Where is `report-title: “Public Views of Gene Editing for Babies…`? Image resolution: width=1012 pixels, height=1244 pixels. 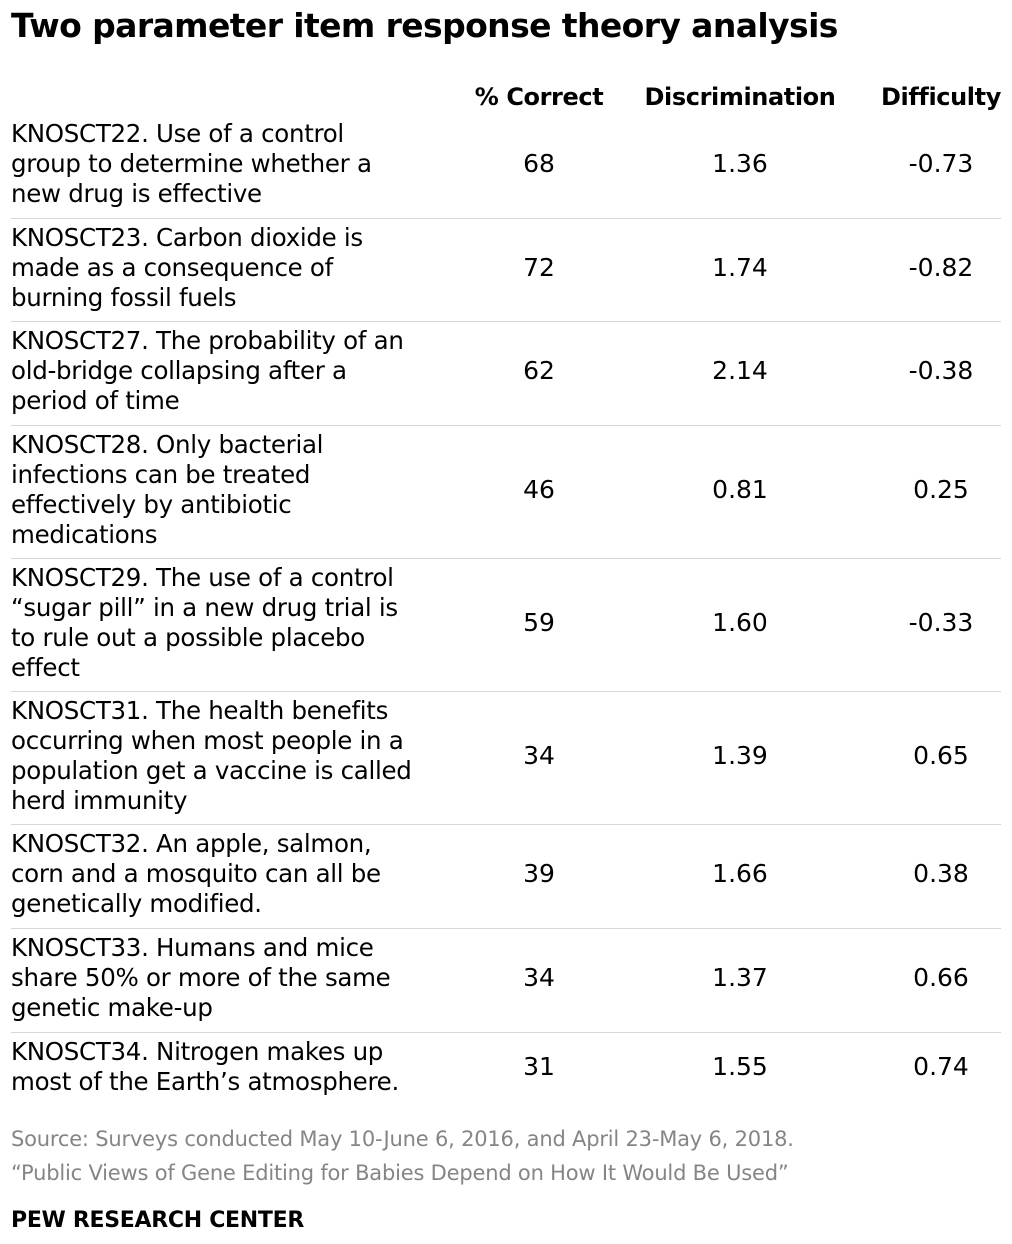
report-title: “Public Views of Gene Editing for Babies… is located at coordinates (400, 1173).